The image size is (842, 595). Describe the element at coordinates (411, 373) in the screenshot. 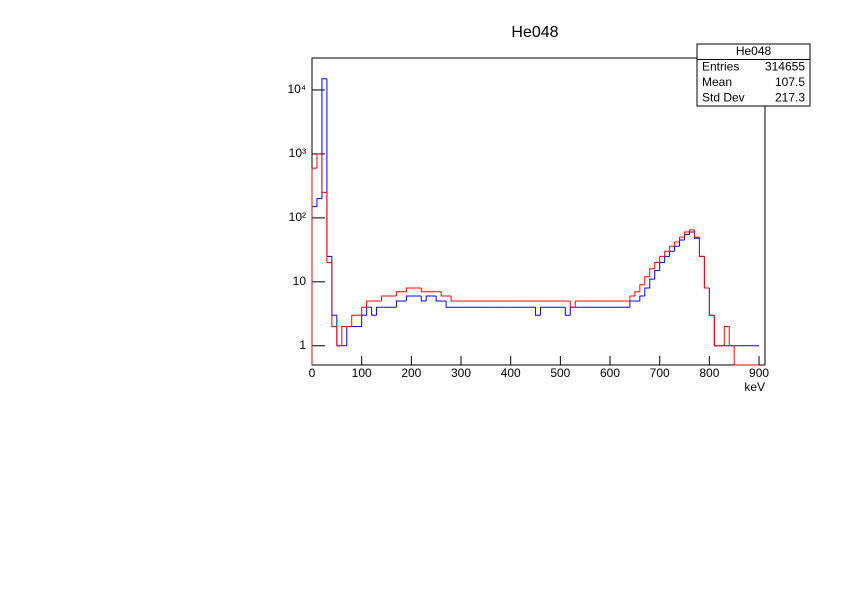

I see `x-tick-label: 200` at that location.